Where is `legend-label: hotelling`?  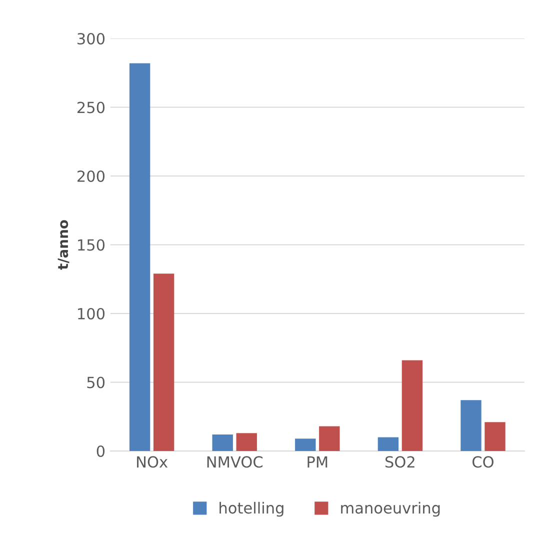
legend-label: hotelling is located at coordinates (252, 509).